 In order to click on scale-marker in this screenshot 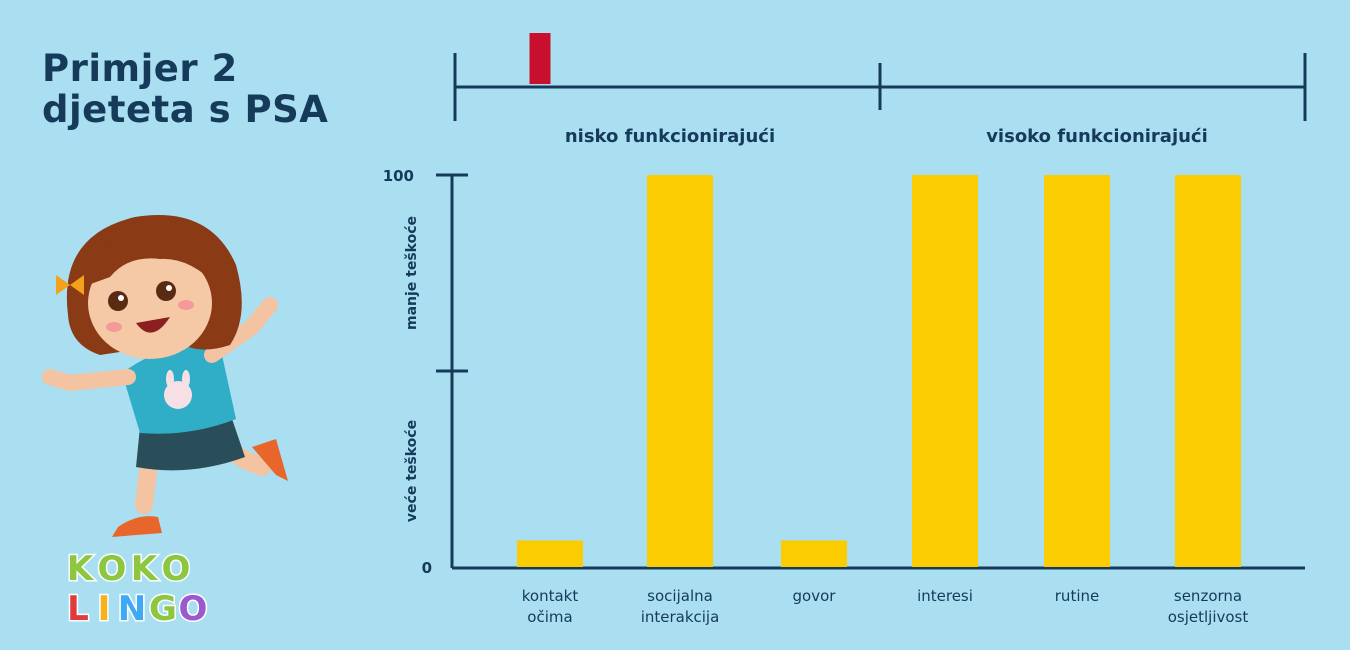, I will do `click(540, 58)`.